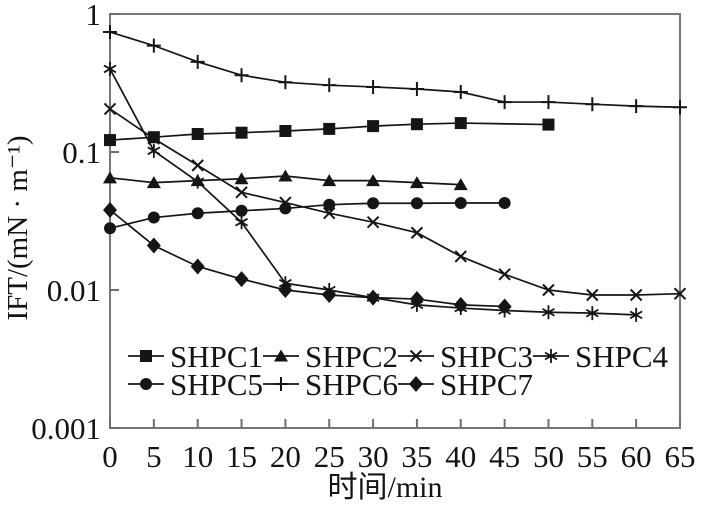 Image resolution: width=716 pixels, height=511 pixels. I want to click on x-tick-label: 15, so click(241, 456).